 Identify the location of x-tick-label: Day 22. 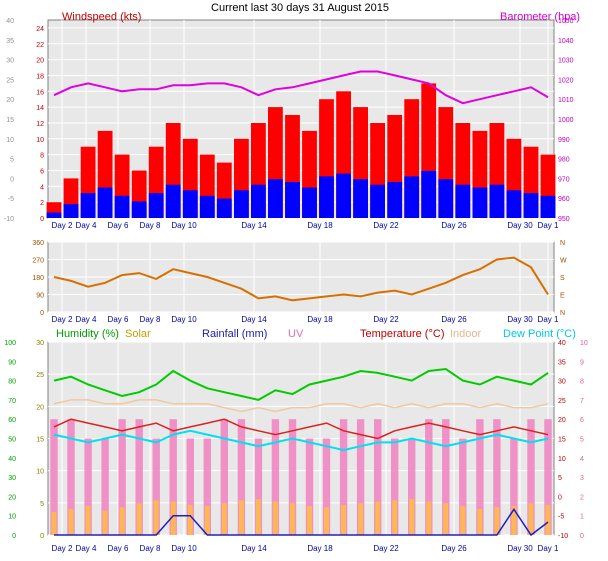
(386, 319).